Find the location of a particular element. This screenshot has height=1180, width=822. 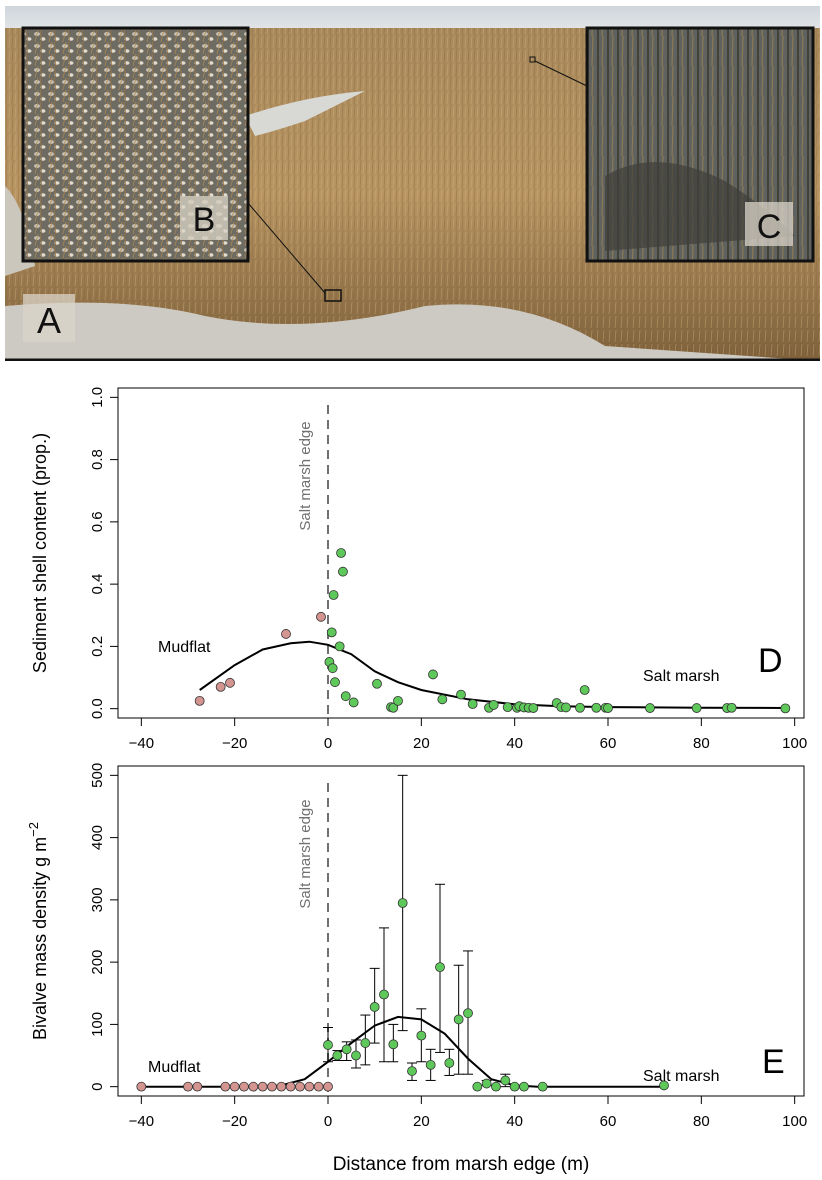

chart-e-salt-marsh-label: Salt marsh is located at coordinates (681, 1076).